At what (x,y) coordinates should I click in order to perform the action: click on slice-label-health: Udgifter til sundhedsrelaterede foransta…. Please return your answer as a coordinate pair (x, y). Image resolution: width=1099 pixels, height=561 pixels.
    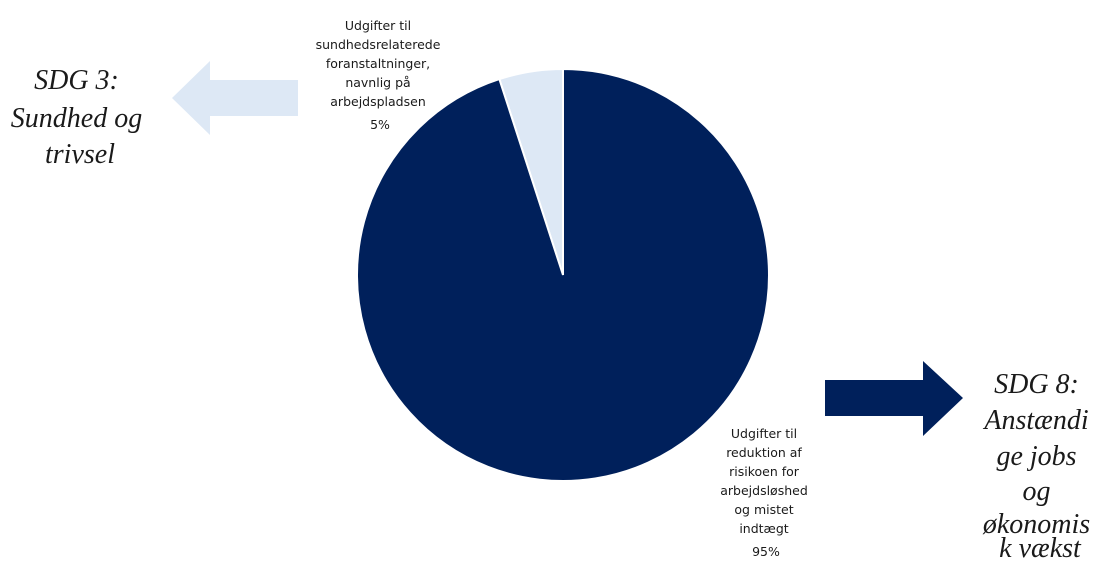
    Looking at the image, I should click on (380, 75).